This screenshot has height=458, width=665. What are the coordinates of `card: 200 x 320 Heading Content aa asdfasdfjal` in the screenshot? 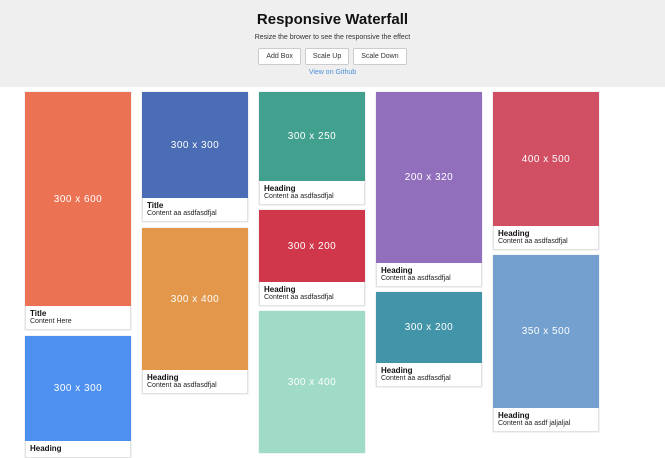 It's located at (429, 189).